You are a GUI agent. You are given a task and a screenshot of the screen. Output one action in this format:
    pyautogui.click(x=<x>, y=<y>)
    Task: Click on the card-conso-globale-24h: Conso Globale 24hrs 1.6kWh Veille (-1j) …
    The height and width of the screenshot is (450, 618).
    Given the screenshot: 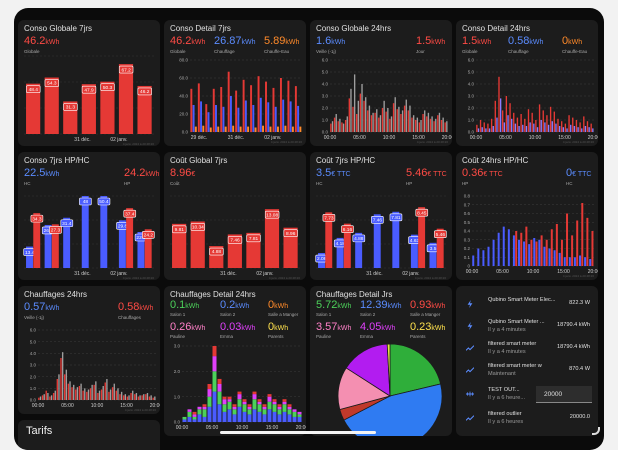 What is the action you would take?
    pyautogui.click(x=381, y=83)
    